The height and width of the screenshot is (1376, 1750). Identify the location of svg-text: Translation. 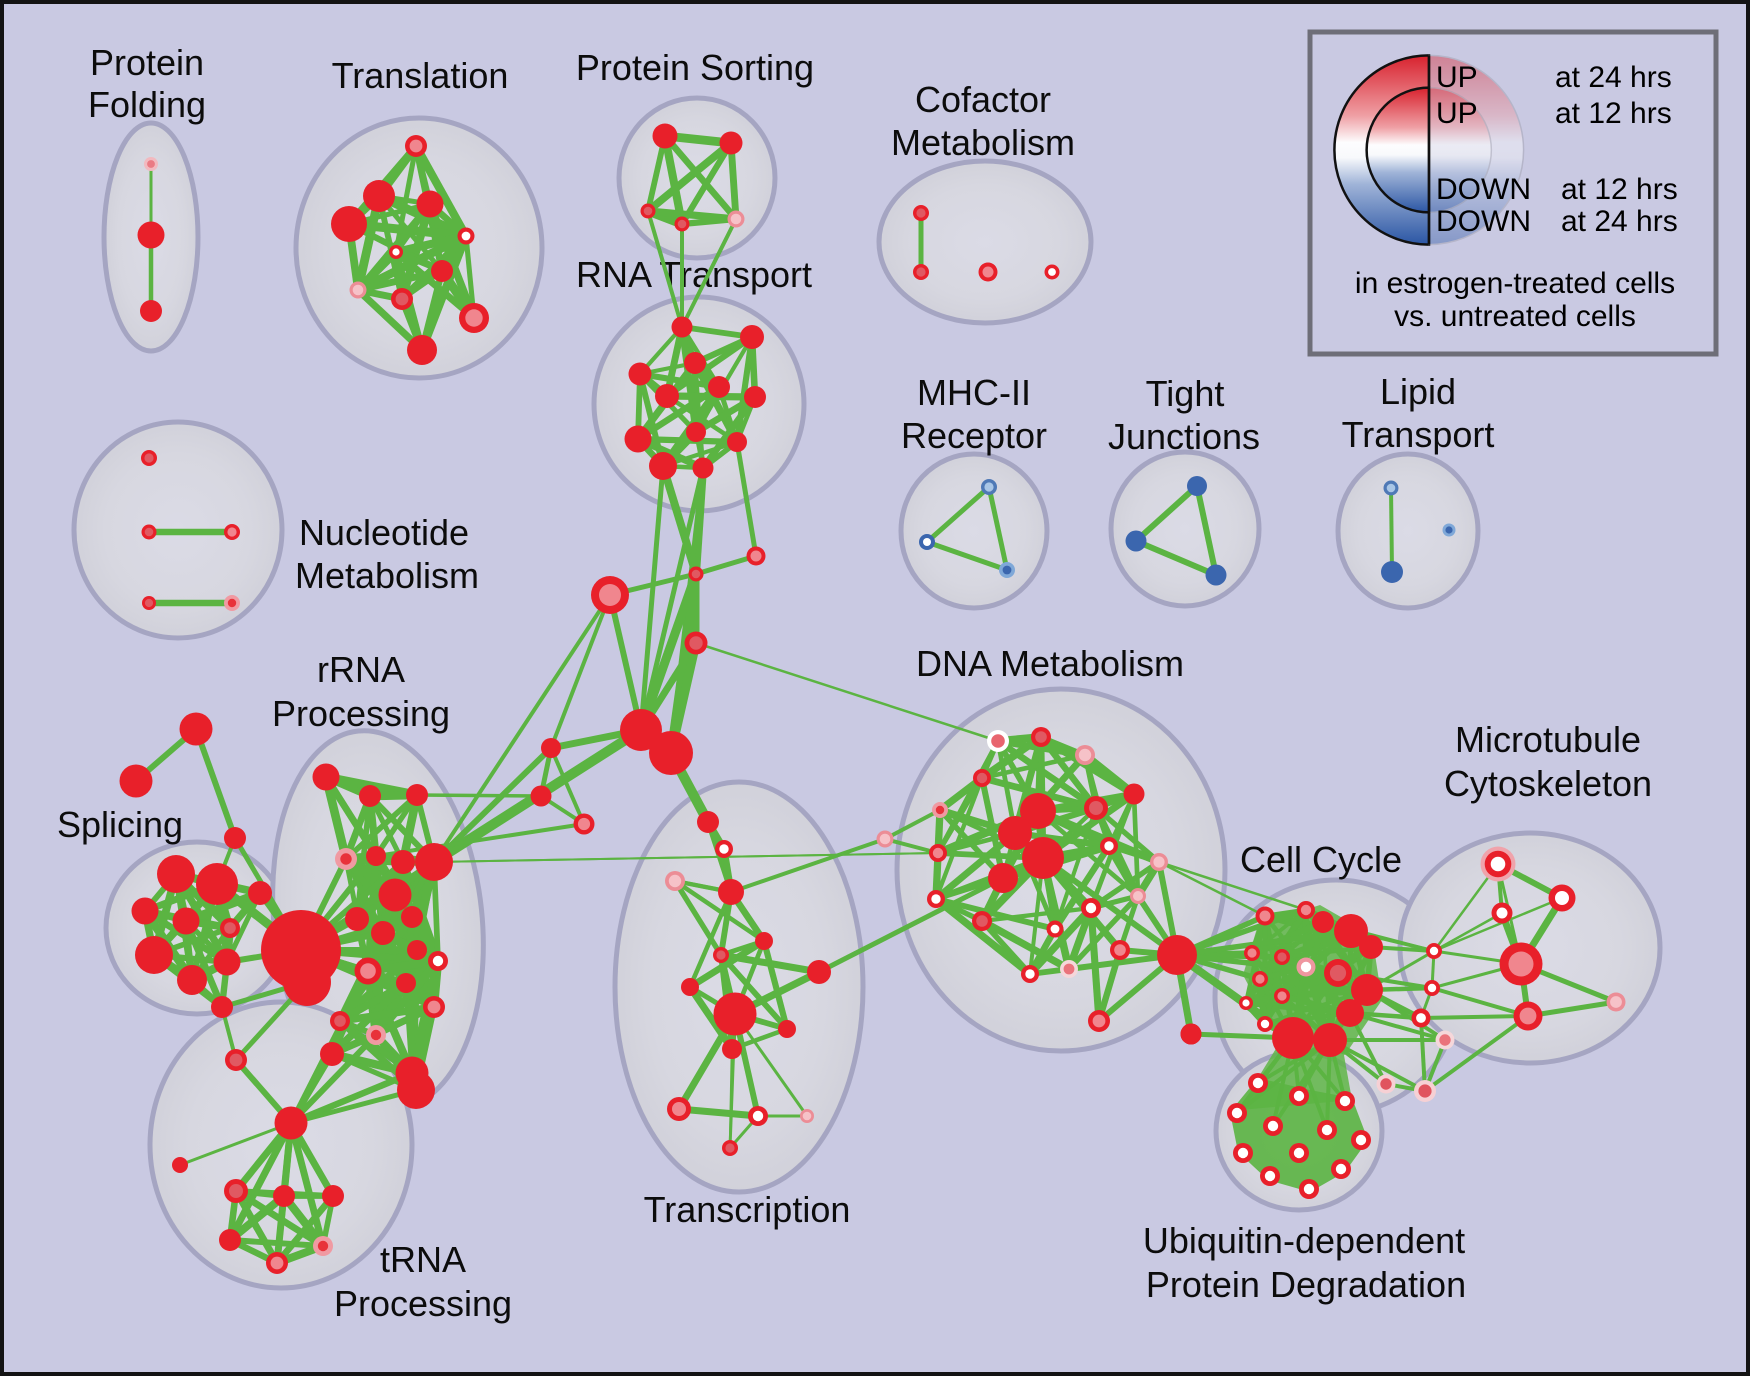
(420, 75).